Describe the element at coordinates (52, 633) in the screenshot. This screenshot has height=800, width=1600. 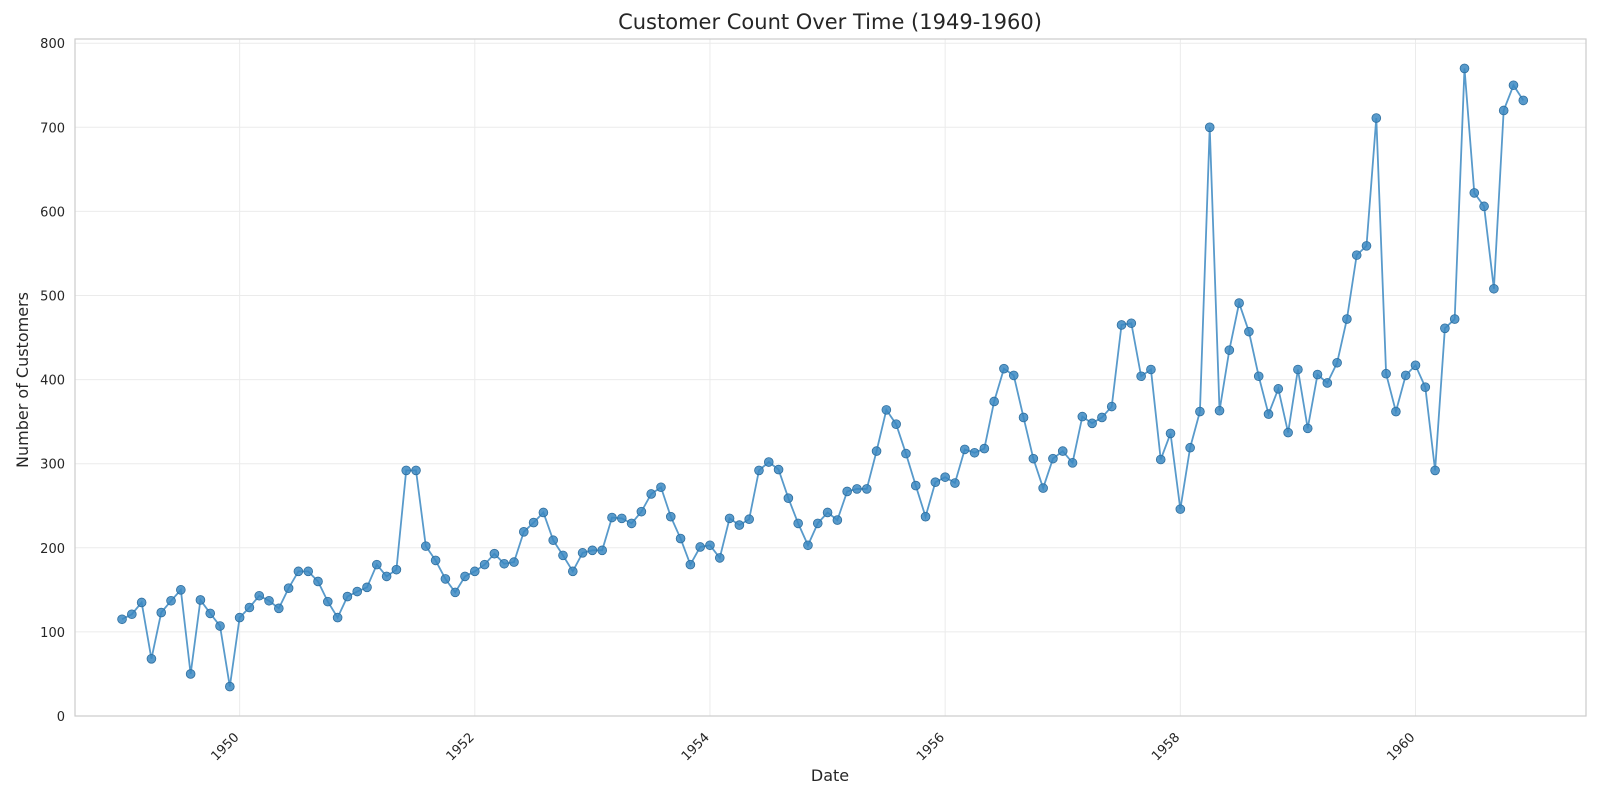
I see `y-tick-label: 100` at that location.